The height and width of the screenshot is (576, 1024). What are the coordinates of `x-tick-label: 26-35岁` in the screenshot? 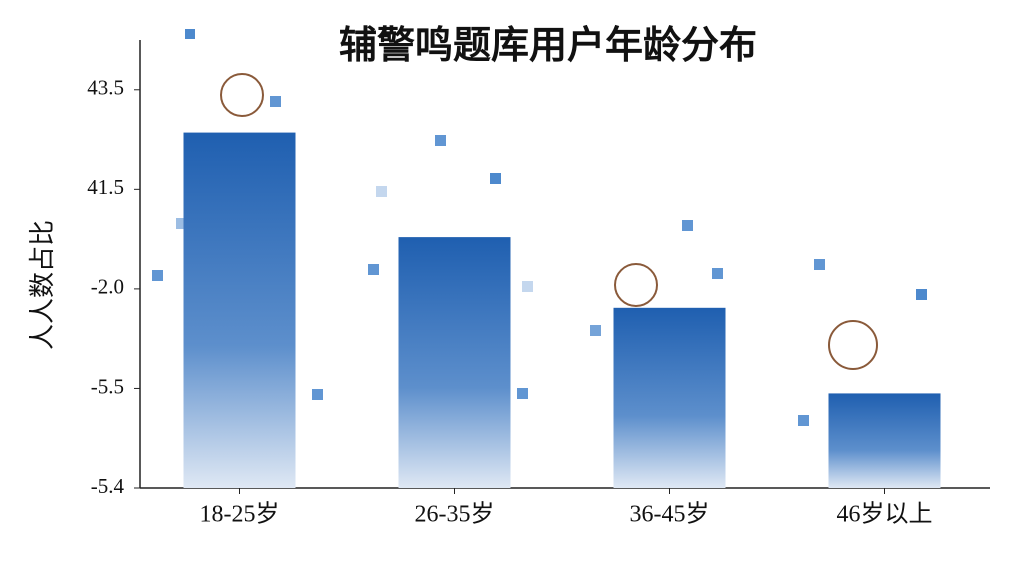 It's located at (455, 514).